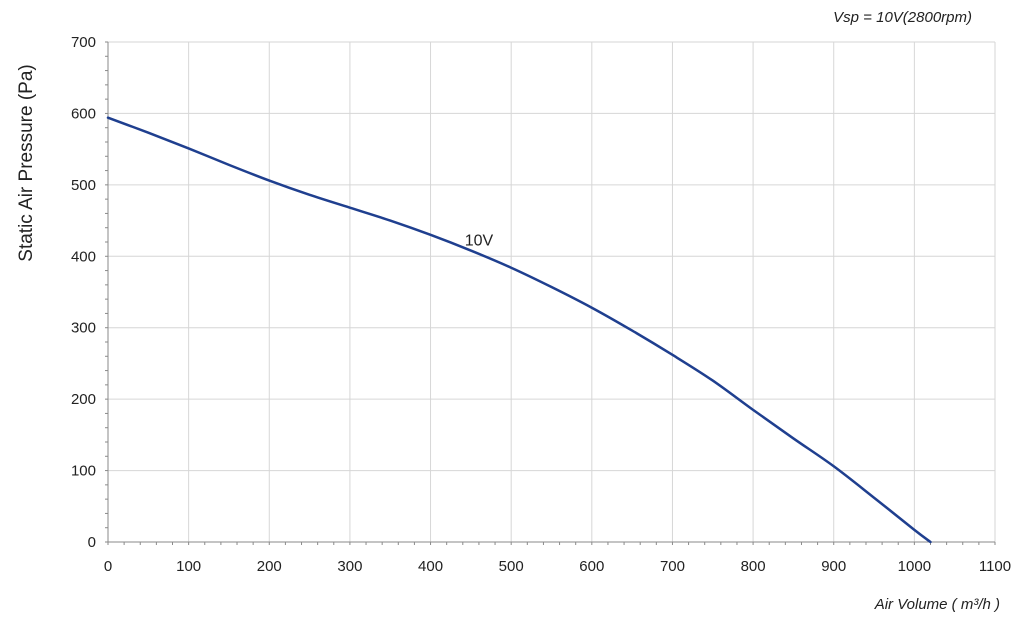 The image size is (1024, 620). I want to click on y-axis-label: Static Air Pressure (Pa), so click(26, 162).